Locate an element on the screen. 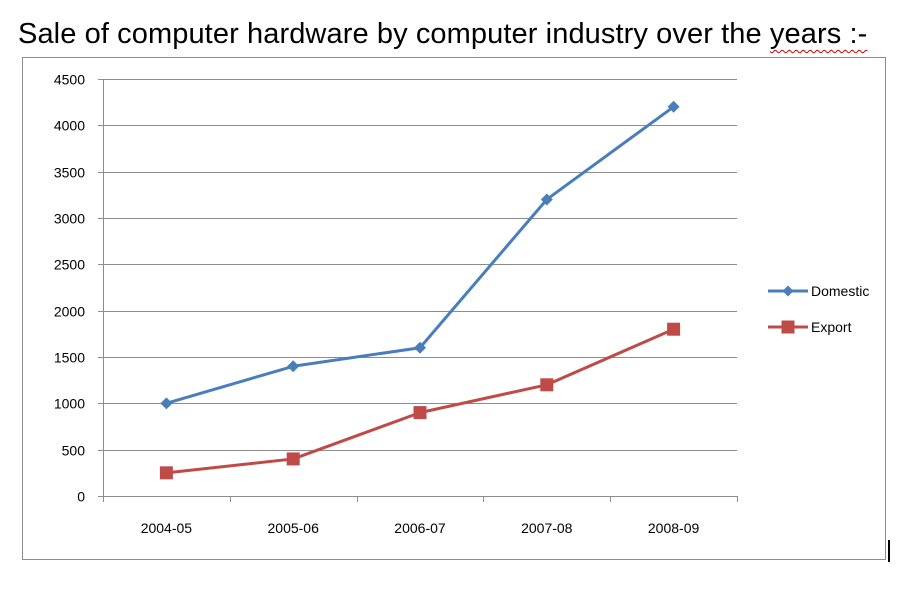 This screenshot has height=591, width=901. y-tick-label: 4000 is located at coordinates (69, 126).